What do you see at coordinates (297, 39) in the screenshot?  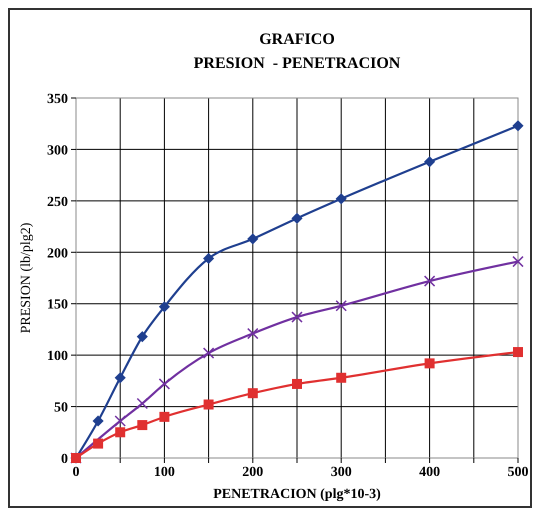 I see `chart-title: GRAFICO` at bounding box center [297, 39].